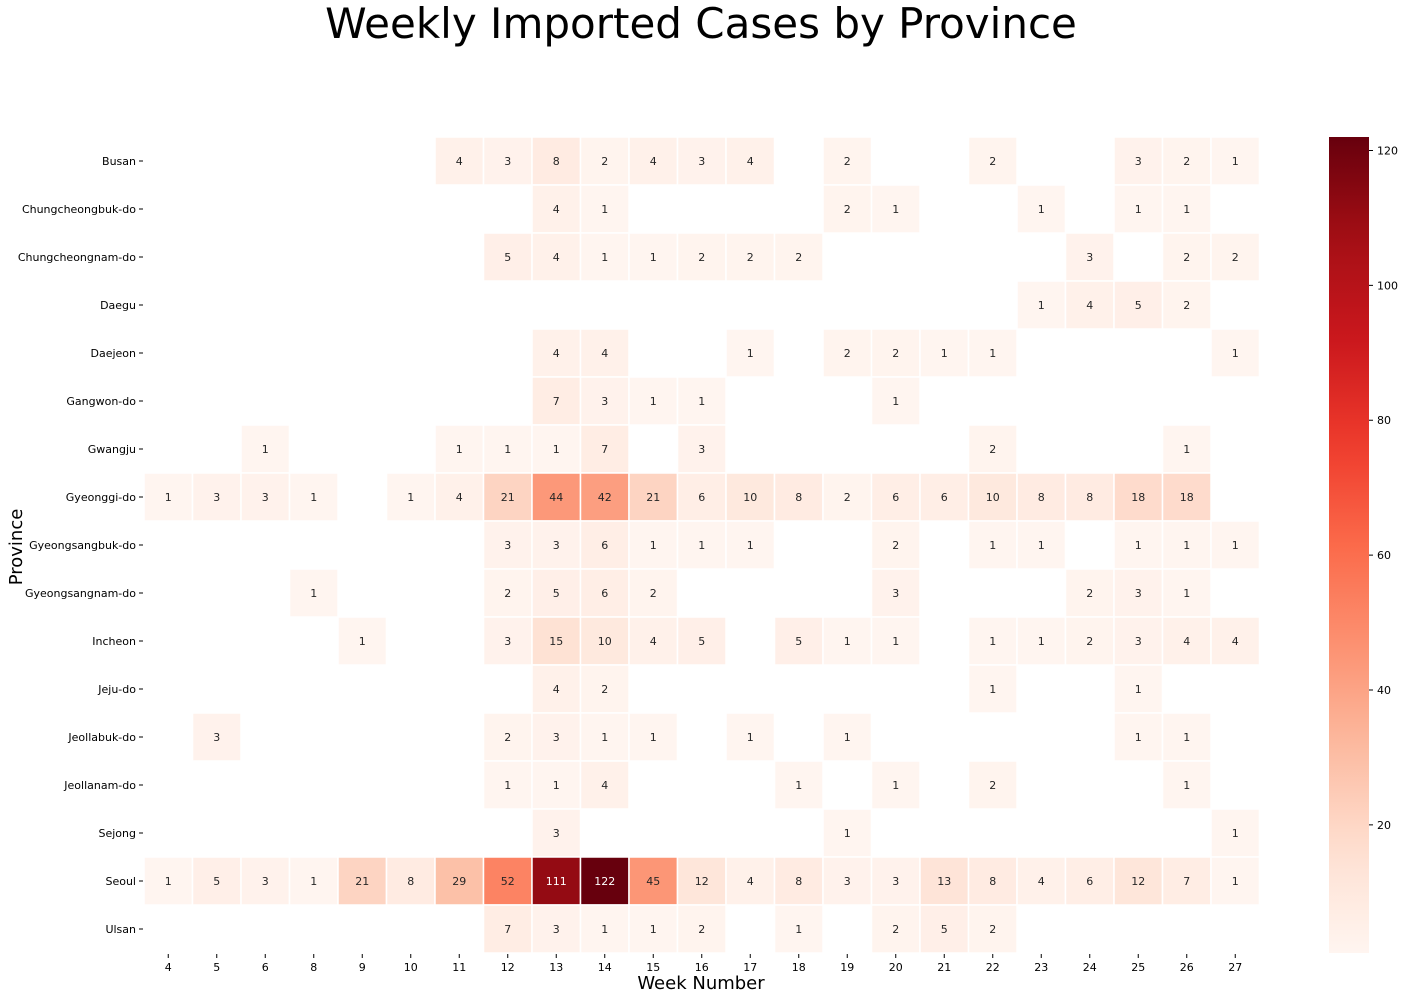 The height and width of the screenshot is (999, 1403). I want to click on y-tick-label: Jeollabuk-do, so click(101, 737).